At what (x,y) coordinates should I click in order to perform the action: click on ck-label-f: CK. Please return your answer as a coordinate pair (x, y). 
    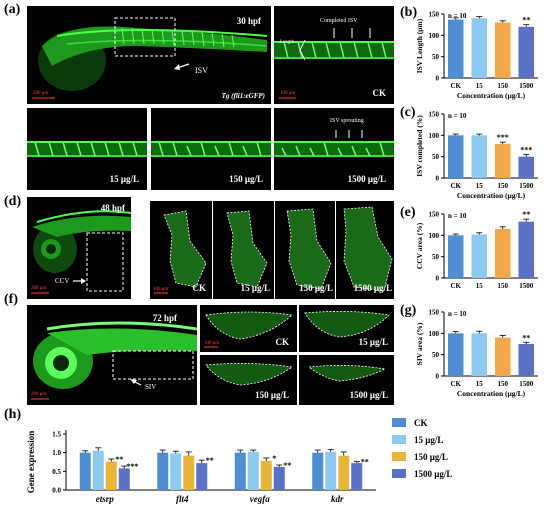
    Looking at the image, I should click on (282, 342).